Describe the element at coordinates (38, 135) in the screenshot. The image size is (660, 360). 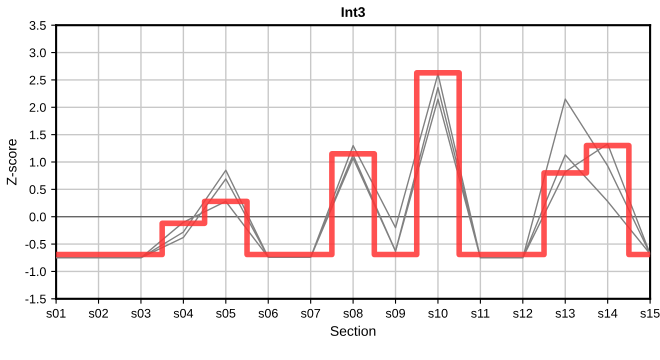
I see `y-tick-label: 1.5` at that location.